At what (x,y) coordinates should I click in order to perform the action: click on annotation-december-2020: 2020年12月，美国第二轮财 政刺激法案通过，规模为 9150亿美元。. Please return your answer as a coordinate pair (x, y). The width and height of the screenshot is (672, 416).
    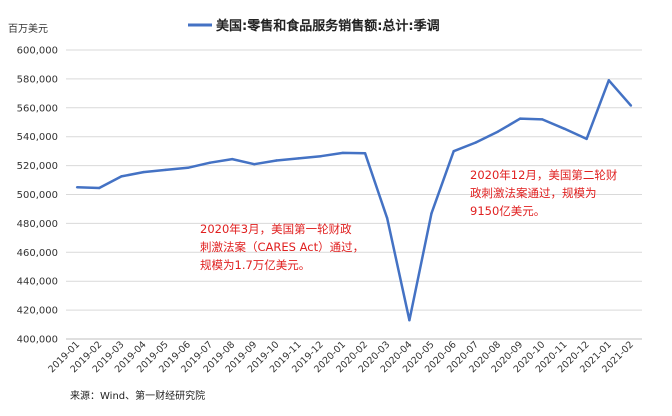
    Looking at the image, I should click on (543, 193).